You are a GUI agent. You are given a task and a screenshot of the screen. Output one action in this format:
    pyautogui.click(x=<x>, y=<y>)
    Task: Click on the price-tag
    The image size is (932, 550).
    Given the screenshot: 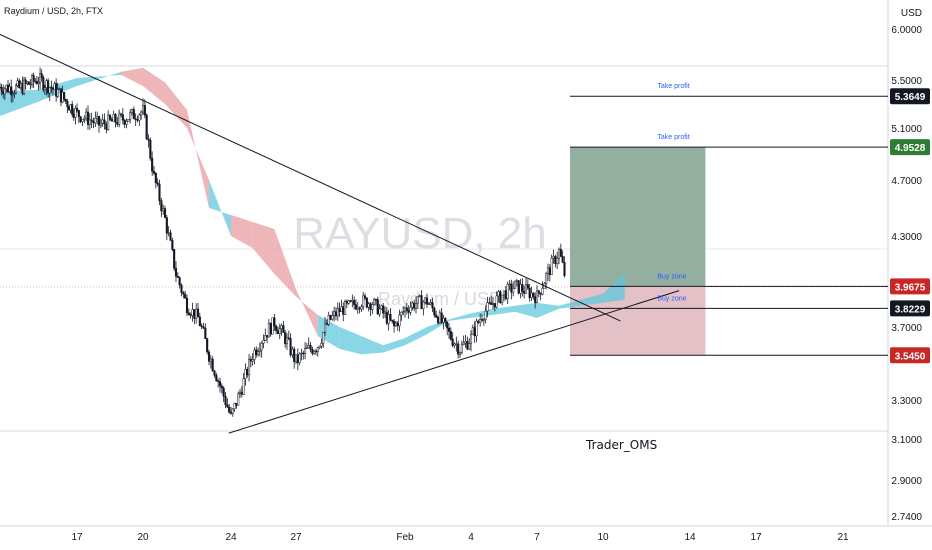 What is the action you would take?
    pyautogui.click(x=910, y=308)
    